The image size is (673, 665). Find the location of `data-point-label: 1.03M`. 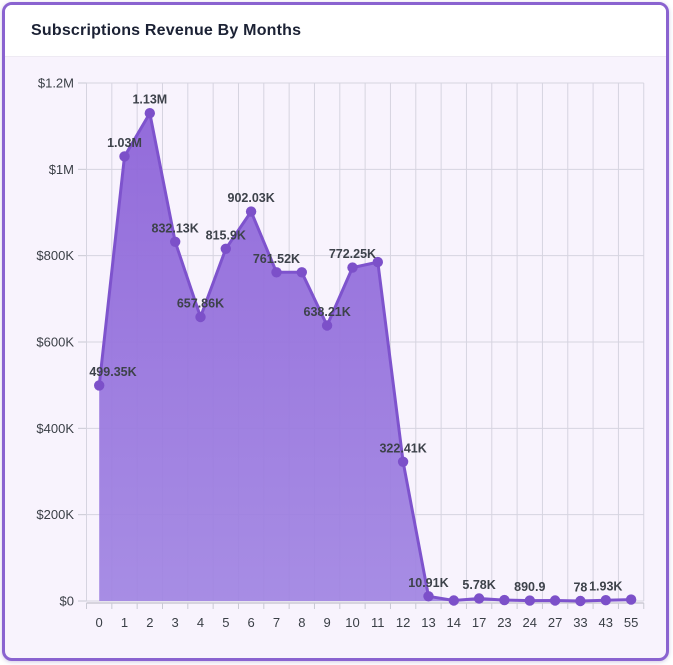

data-point-label: 1.03M is located at coordinates (124, 143).